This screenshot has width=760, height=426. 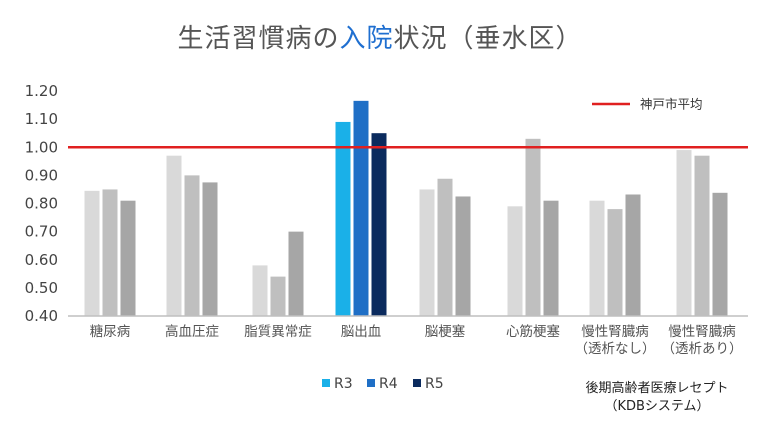 What do you see at coordinates (192, 331) in the screenshot?
I see `category-label: 高血圧症` at bounding box center [192, 331].